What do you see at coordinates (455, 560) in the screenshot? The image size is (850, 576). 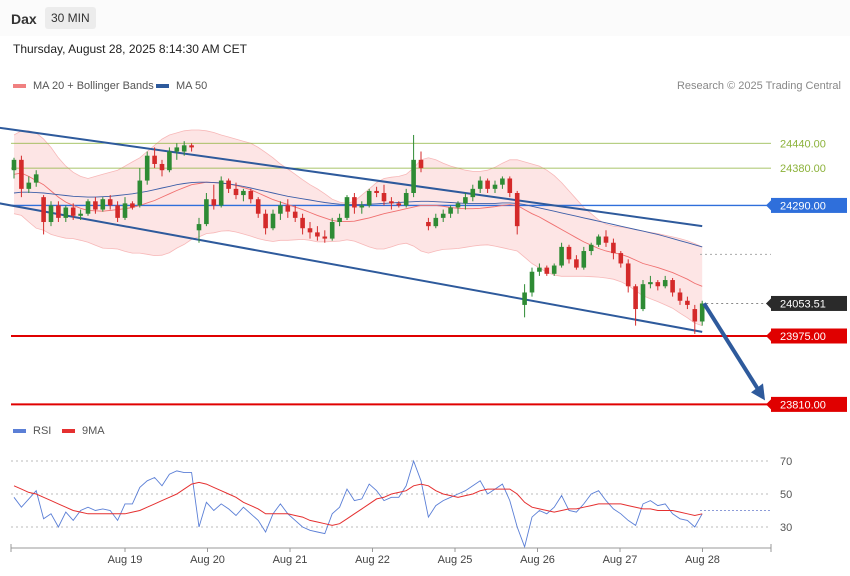 I see `x-tick-label-4: Aug 25` at bounding box center [455, 560].